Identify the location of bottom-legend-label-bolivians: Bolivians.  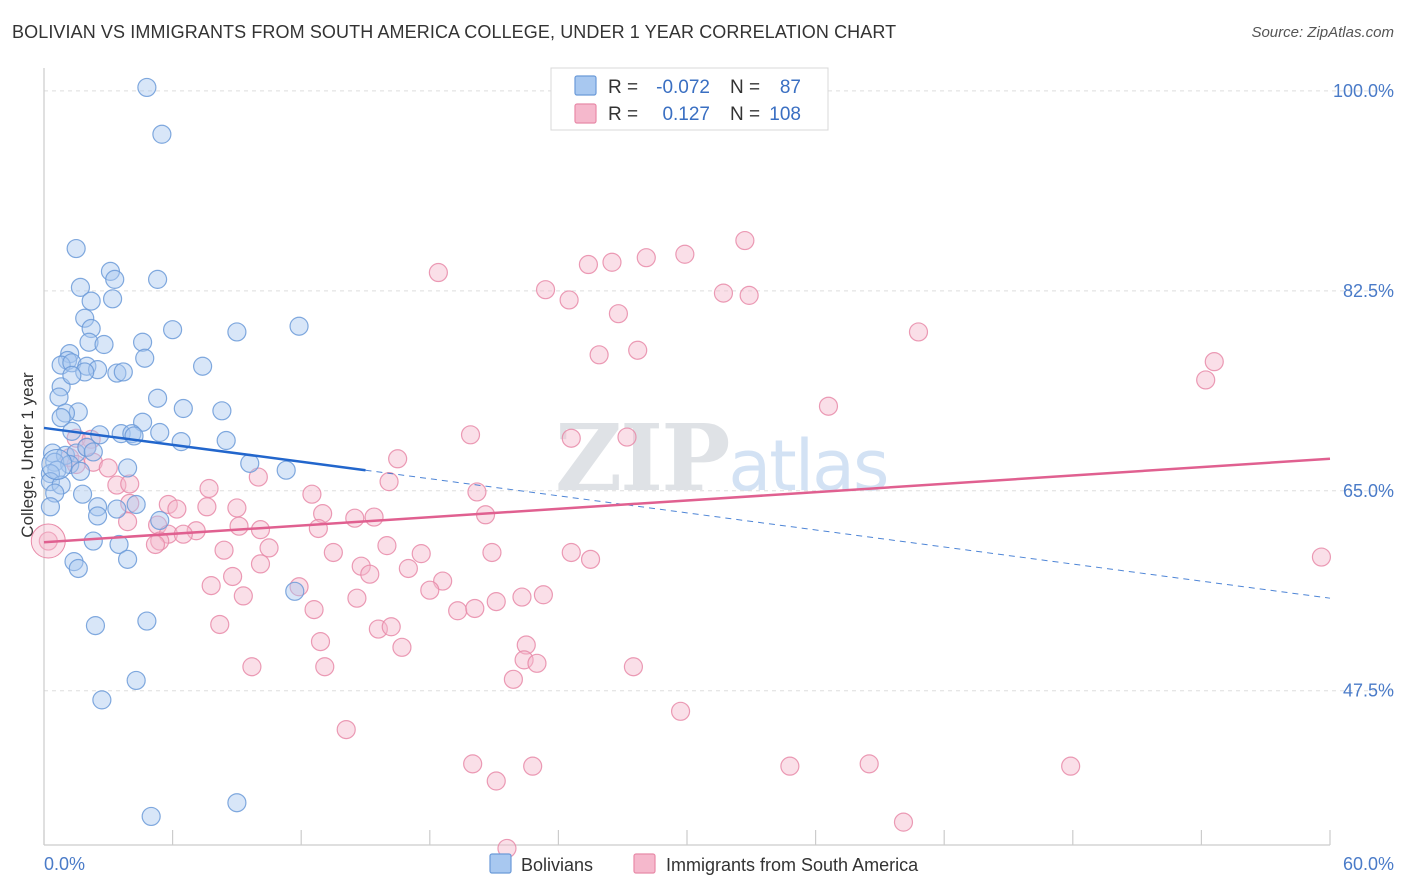
(557, 865).